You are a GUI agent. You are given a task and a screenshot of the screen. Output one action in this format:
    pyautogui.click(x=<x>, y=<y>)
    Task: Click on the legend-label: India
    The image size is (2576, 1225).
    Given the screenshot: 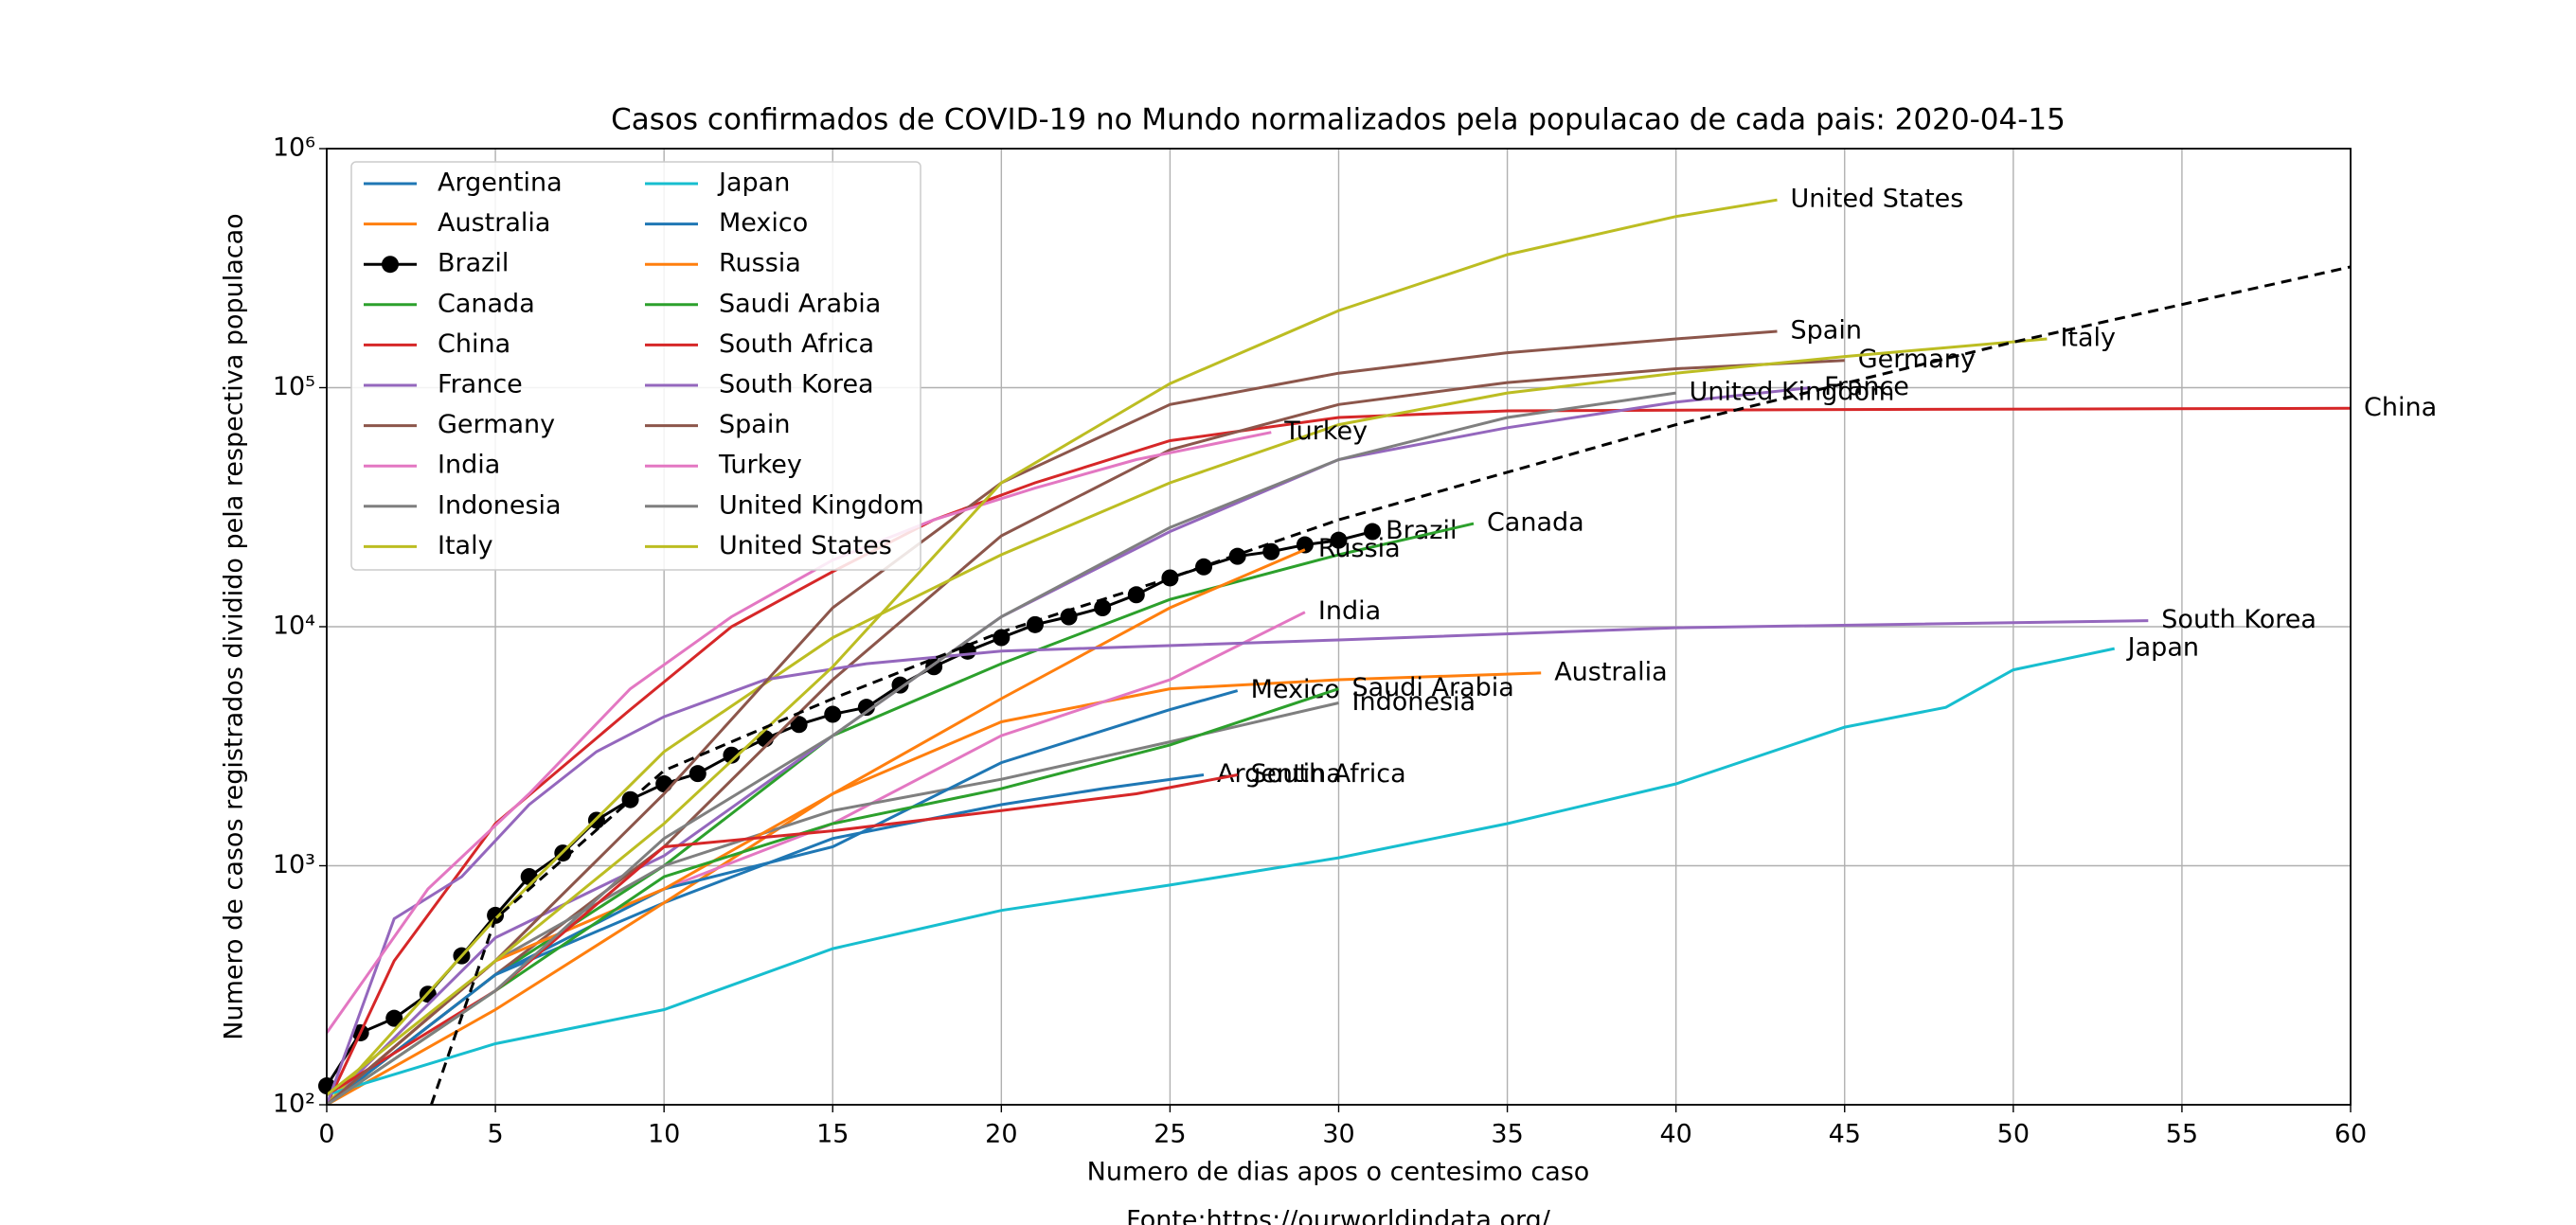 What is the action you would take?
    pyautogui.click(x=469, y=465)
    